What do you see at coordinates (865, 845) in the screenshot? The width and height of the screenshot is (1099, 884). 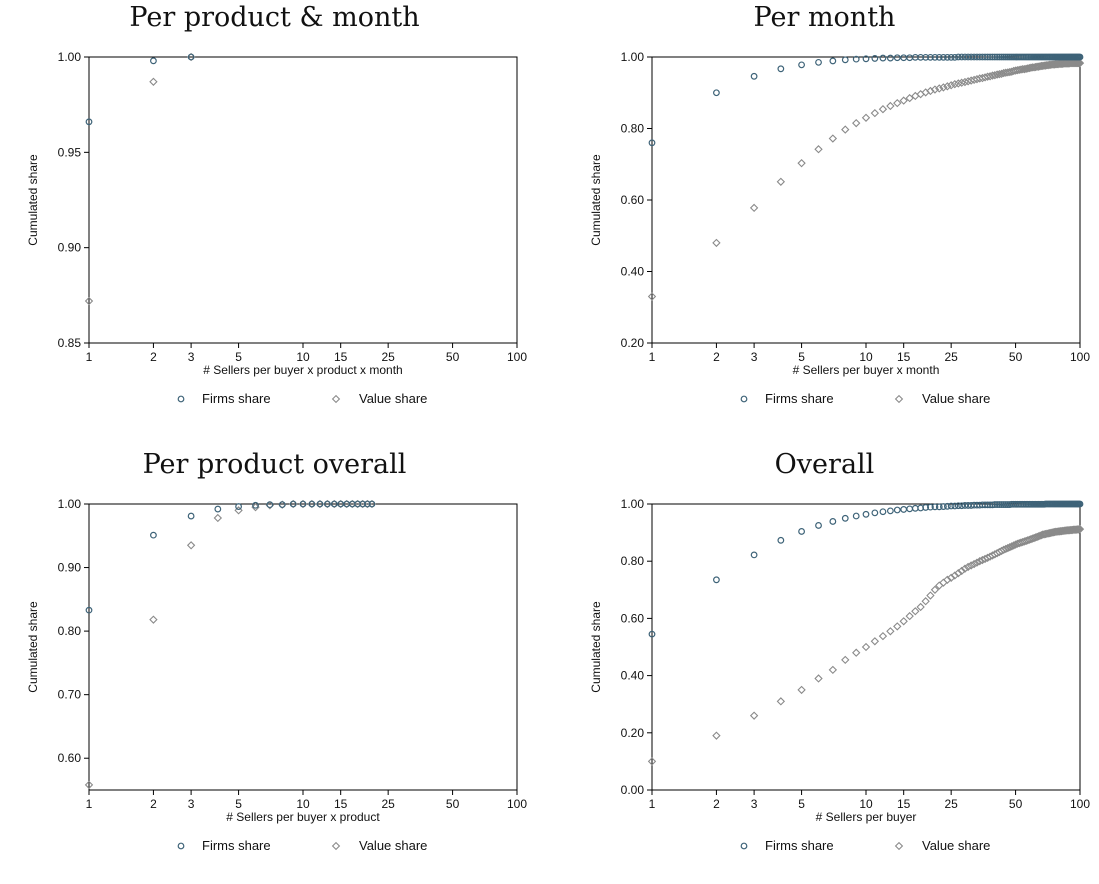 I see `legend: Firms share Value share` at bounding box center [865, 845].